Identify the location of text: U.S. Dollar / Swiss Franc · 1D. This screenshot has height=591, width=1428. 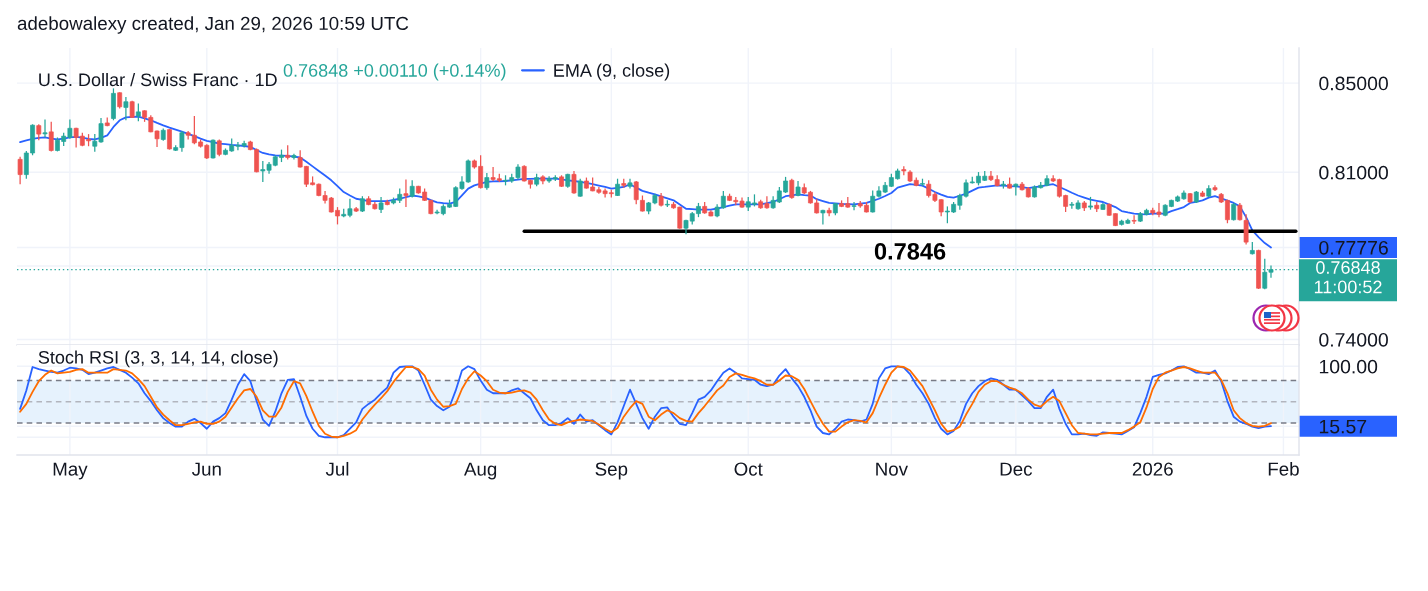
(158, 79).